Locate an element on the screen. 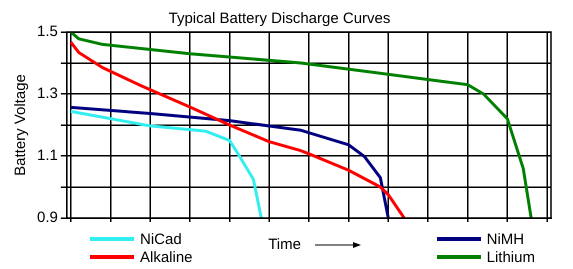 Image resolution: width=573 pixels, height=269 pixels. legend-label: Alkaline is located at coordinates (166, 257).